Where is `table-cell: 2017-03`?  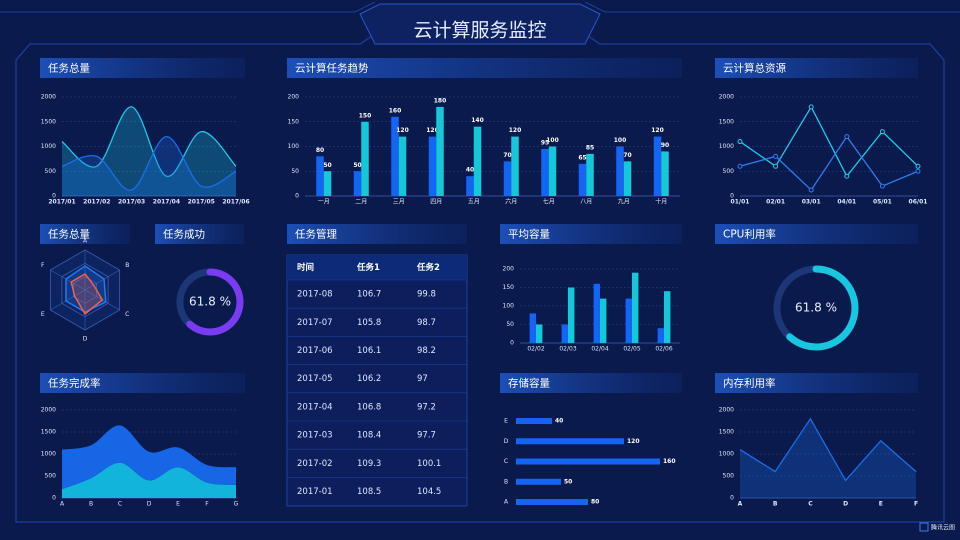 table-cell: 2017-03 is located at coordinates (315, 436).